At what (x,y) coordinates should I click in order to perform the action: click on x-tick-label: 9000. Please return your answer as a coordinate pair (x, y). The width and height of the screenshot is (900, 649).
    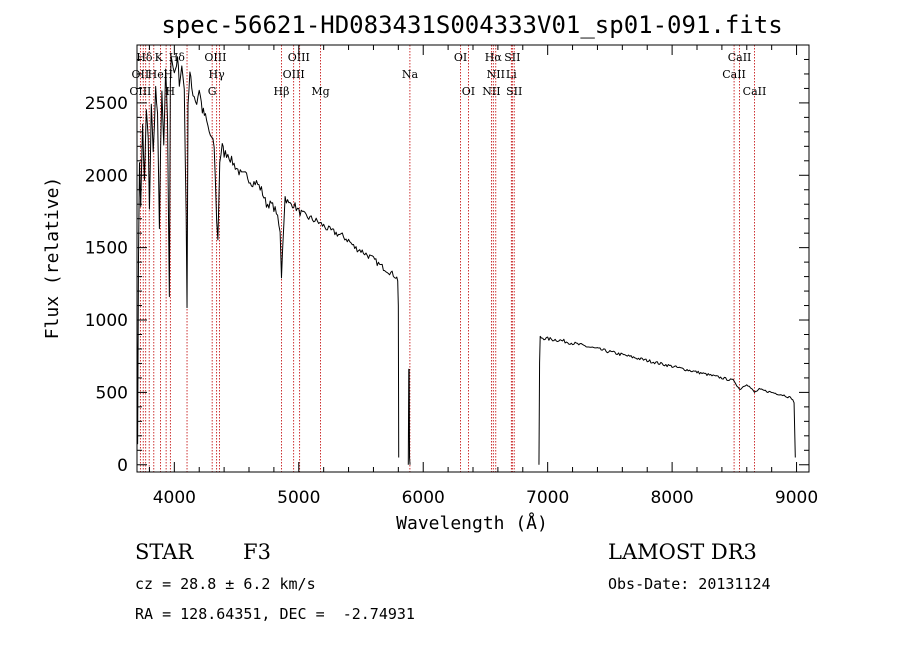
    Looking at the image, I should click on (796, 498).